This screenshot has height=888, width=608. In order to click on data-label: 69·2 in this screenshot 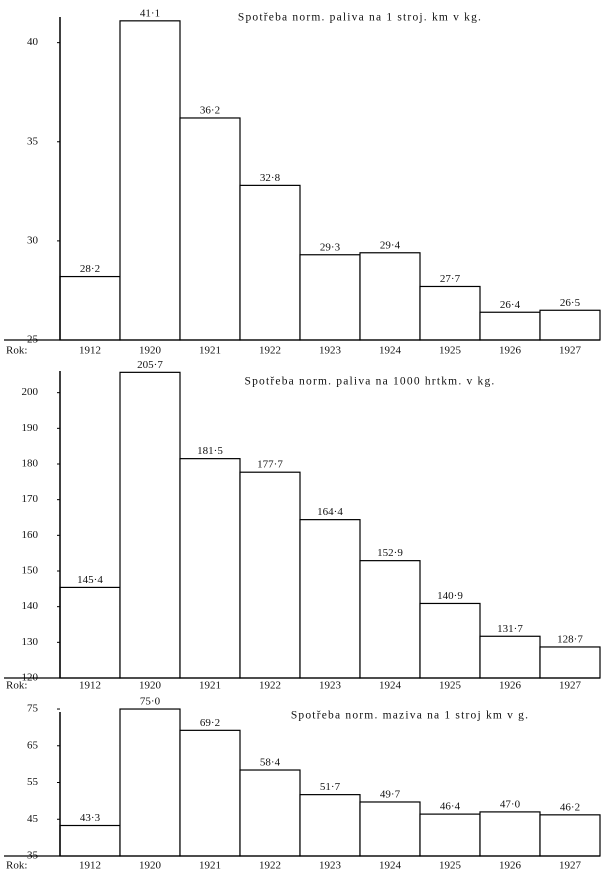, I will do `click(210, 723)`.